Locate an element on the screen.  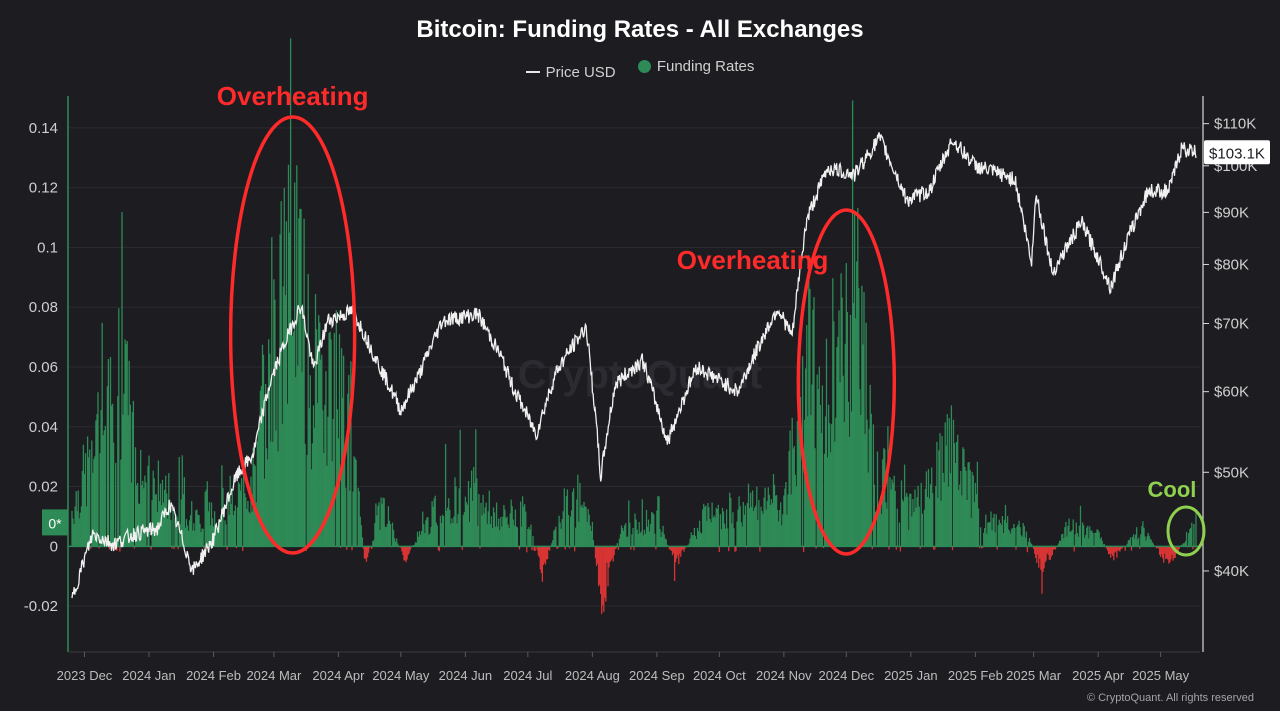
x-tick-label: 2024 Aug is located at coordinates (592, 675).